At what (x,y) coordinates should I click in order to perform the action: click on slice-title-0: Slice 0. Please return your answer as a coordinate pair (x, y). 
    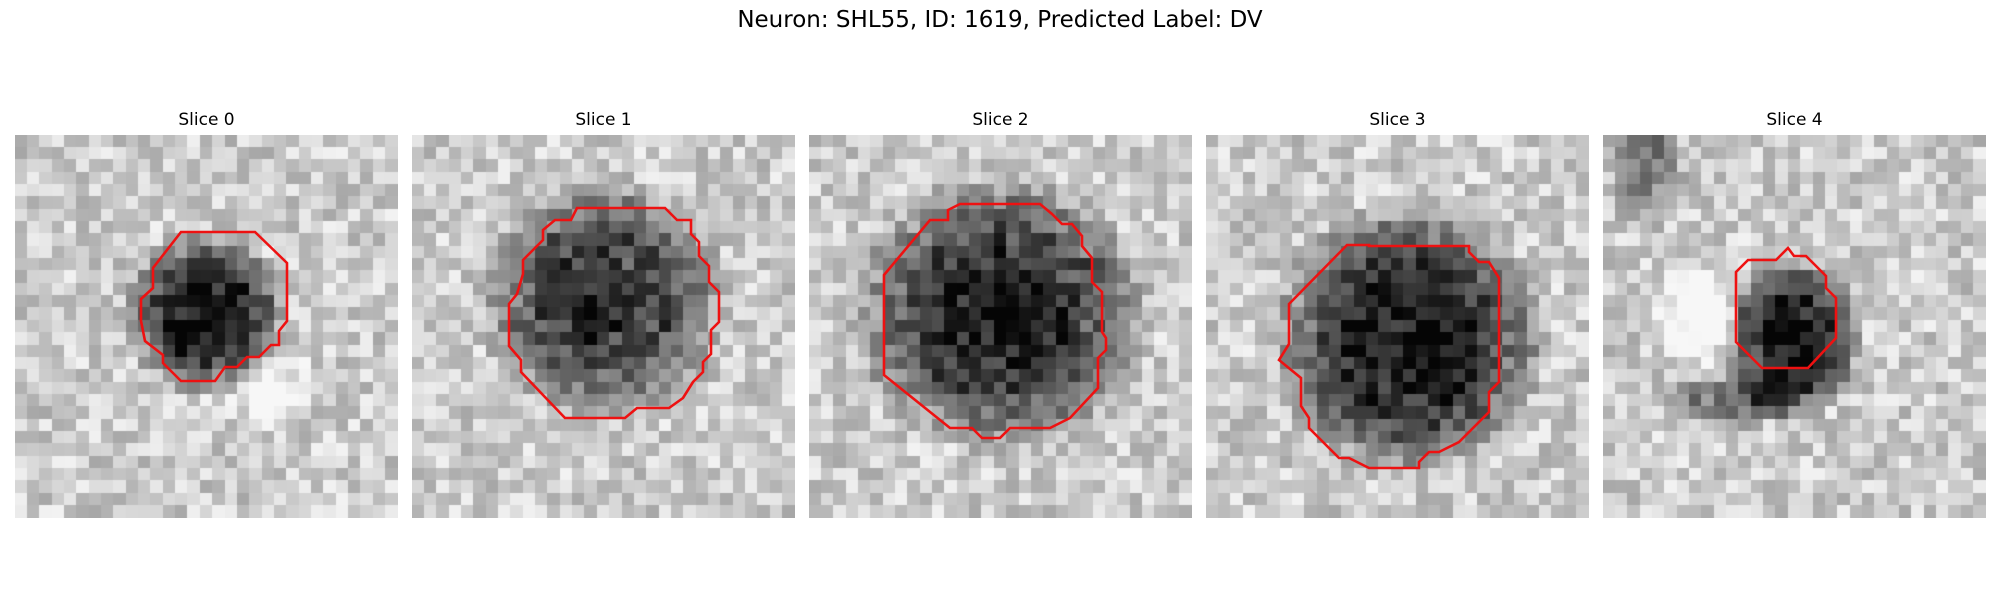
    Looking at the image, I should click on (206, 120).